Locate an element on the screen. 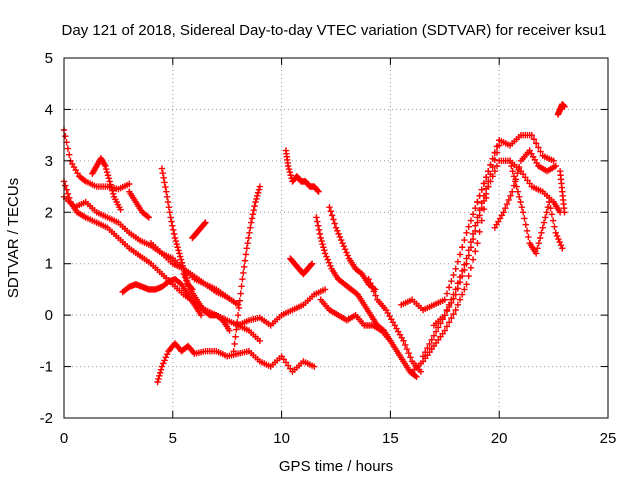 The height and width of the screenshot is (480, 640). x-tick-label: 15 is located at coordinates (390, 438).